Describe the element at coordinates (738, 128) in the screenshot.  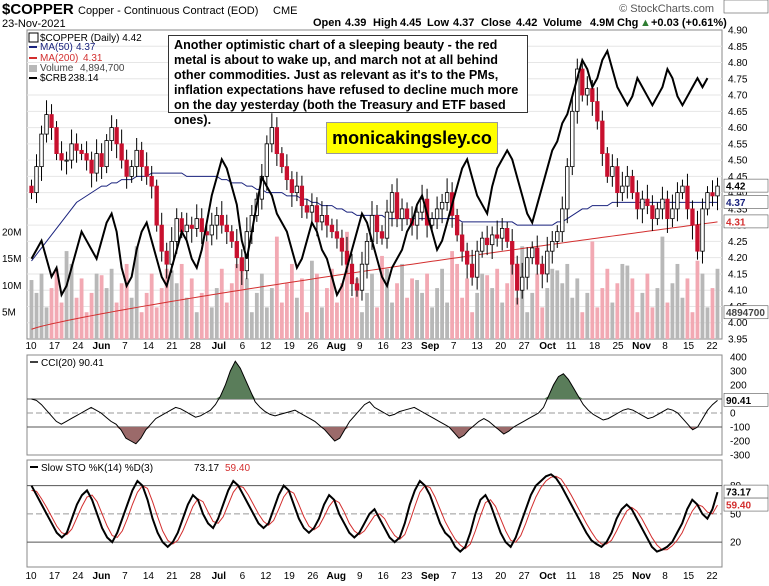
I see `price-tick: 4.60` at that location.